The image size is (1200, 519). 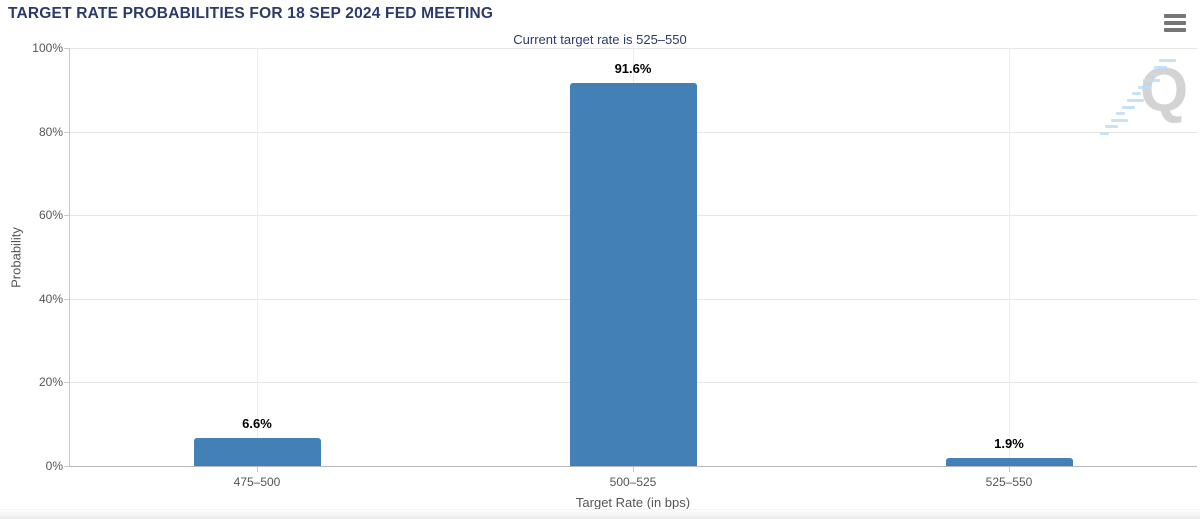 I want to click on bar-value-label: 1.9%, so click(x=1009, y=443).